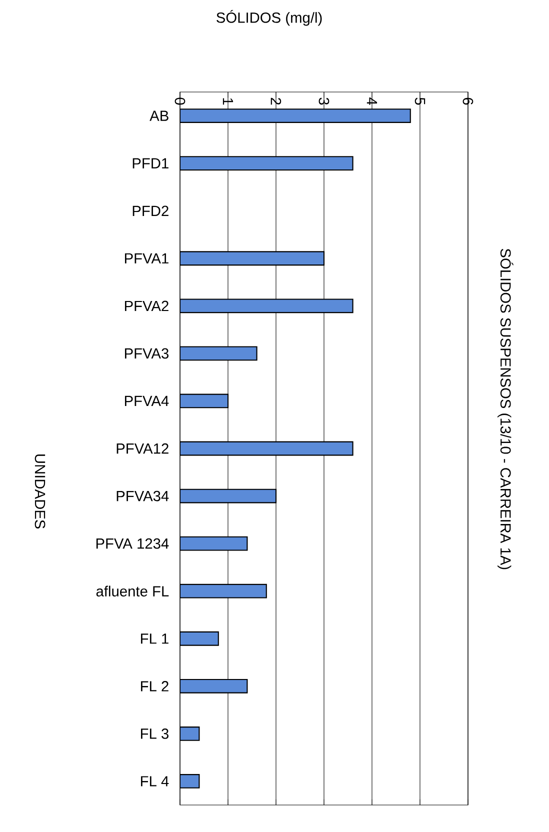 The image size is (549, 832). Describe the element at coordinates (146, 401) in the screenshot. I see `y-tick-label: PFVA4` at that location.